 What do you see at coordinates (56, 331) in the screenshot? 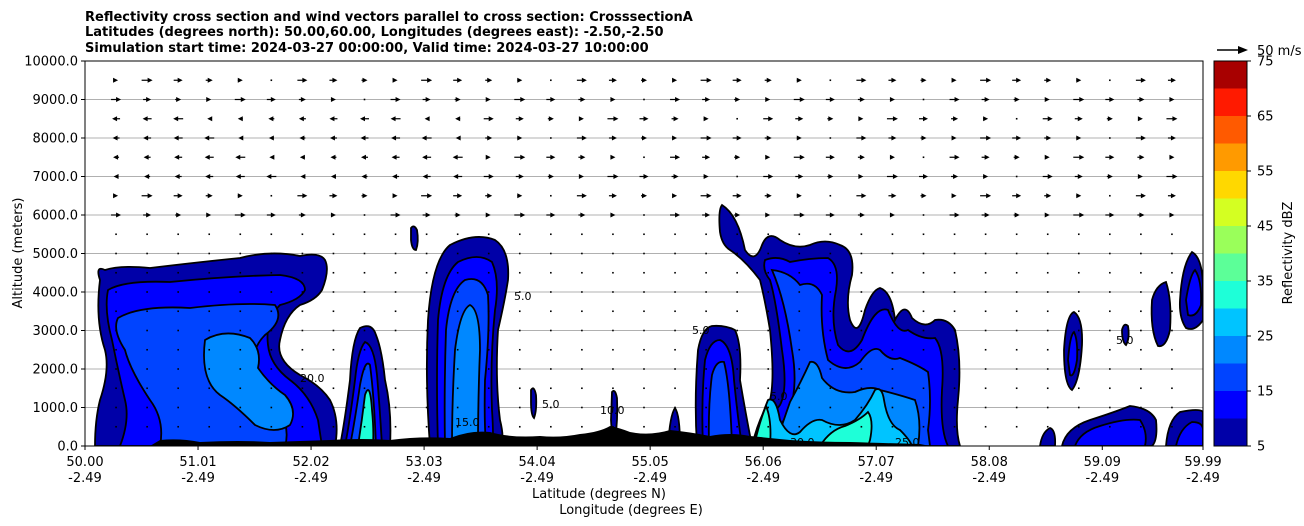
I see `y-tick-label: 3000.0` at bounding box center [56, 331].